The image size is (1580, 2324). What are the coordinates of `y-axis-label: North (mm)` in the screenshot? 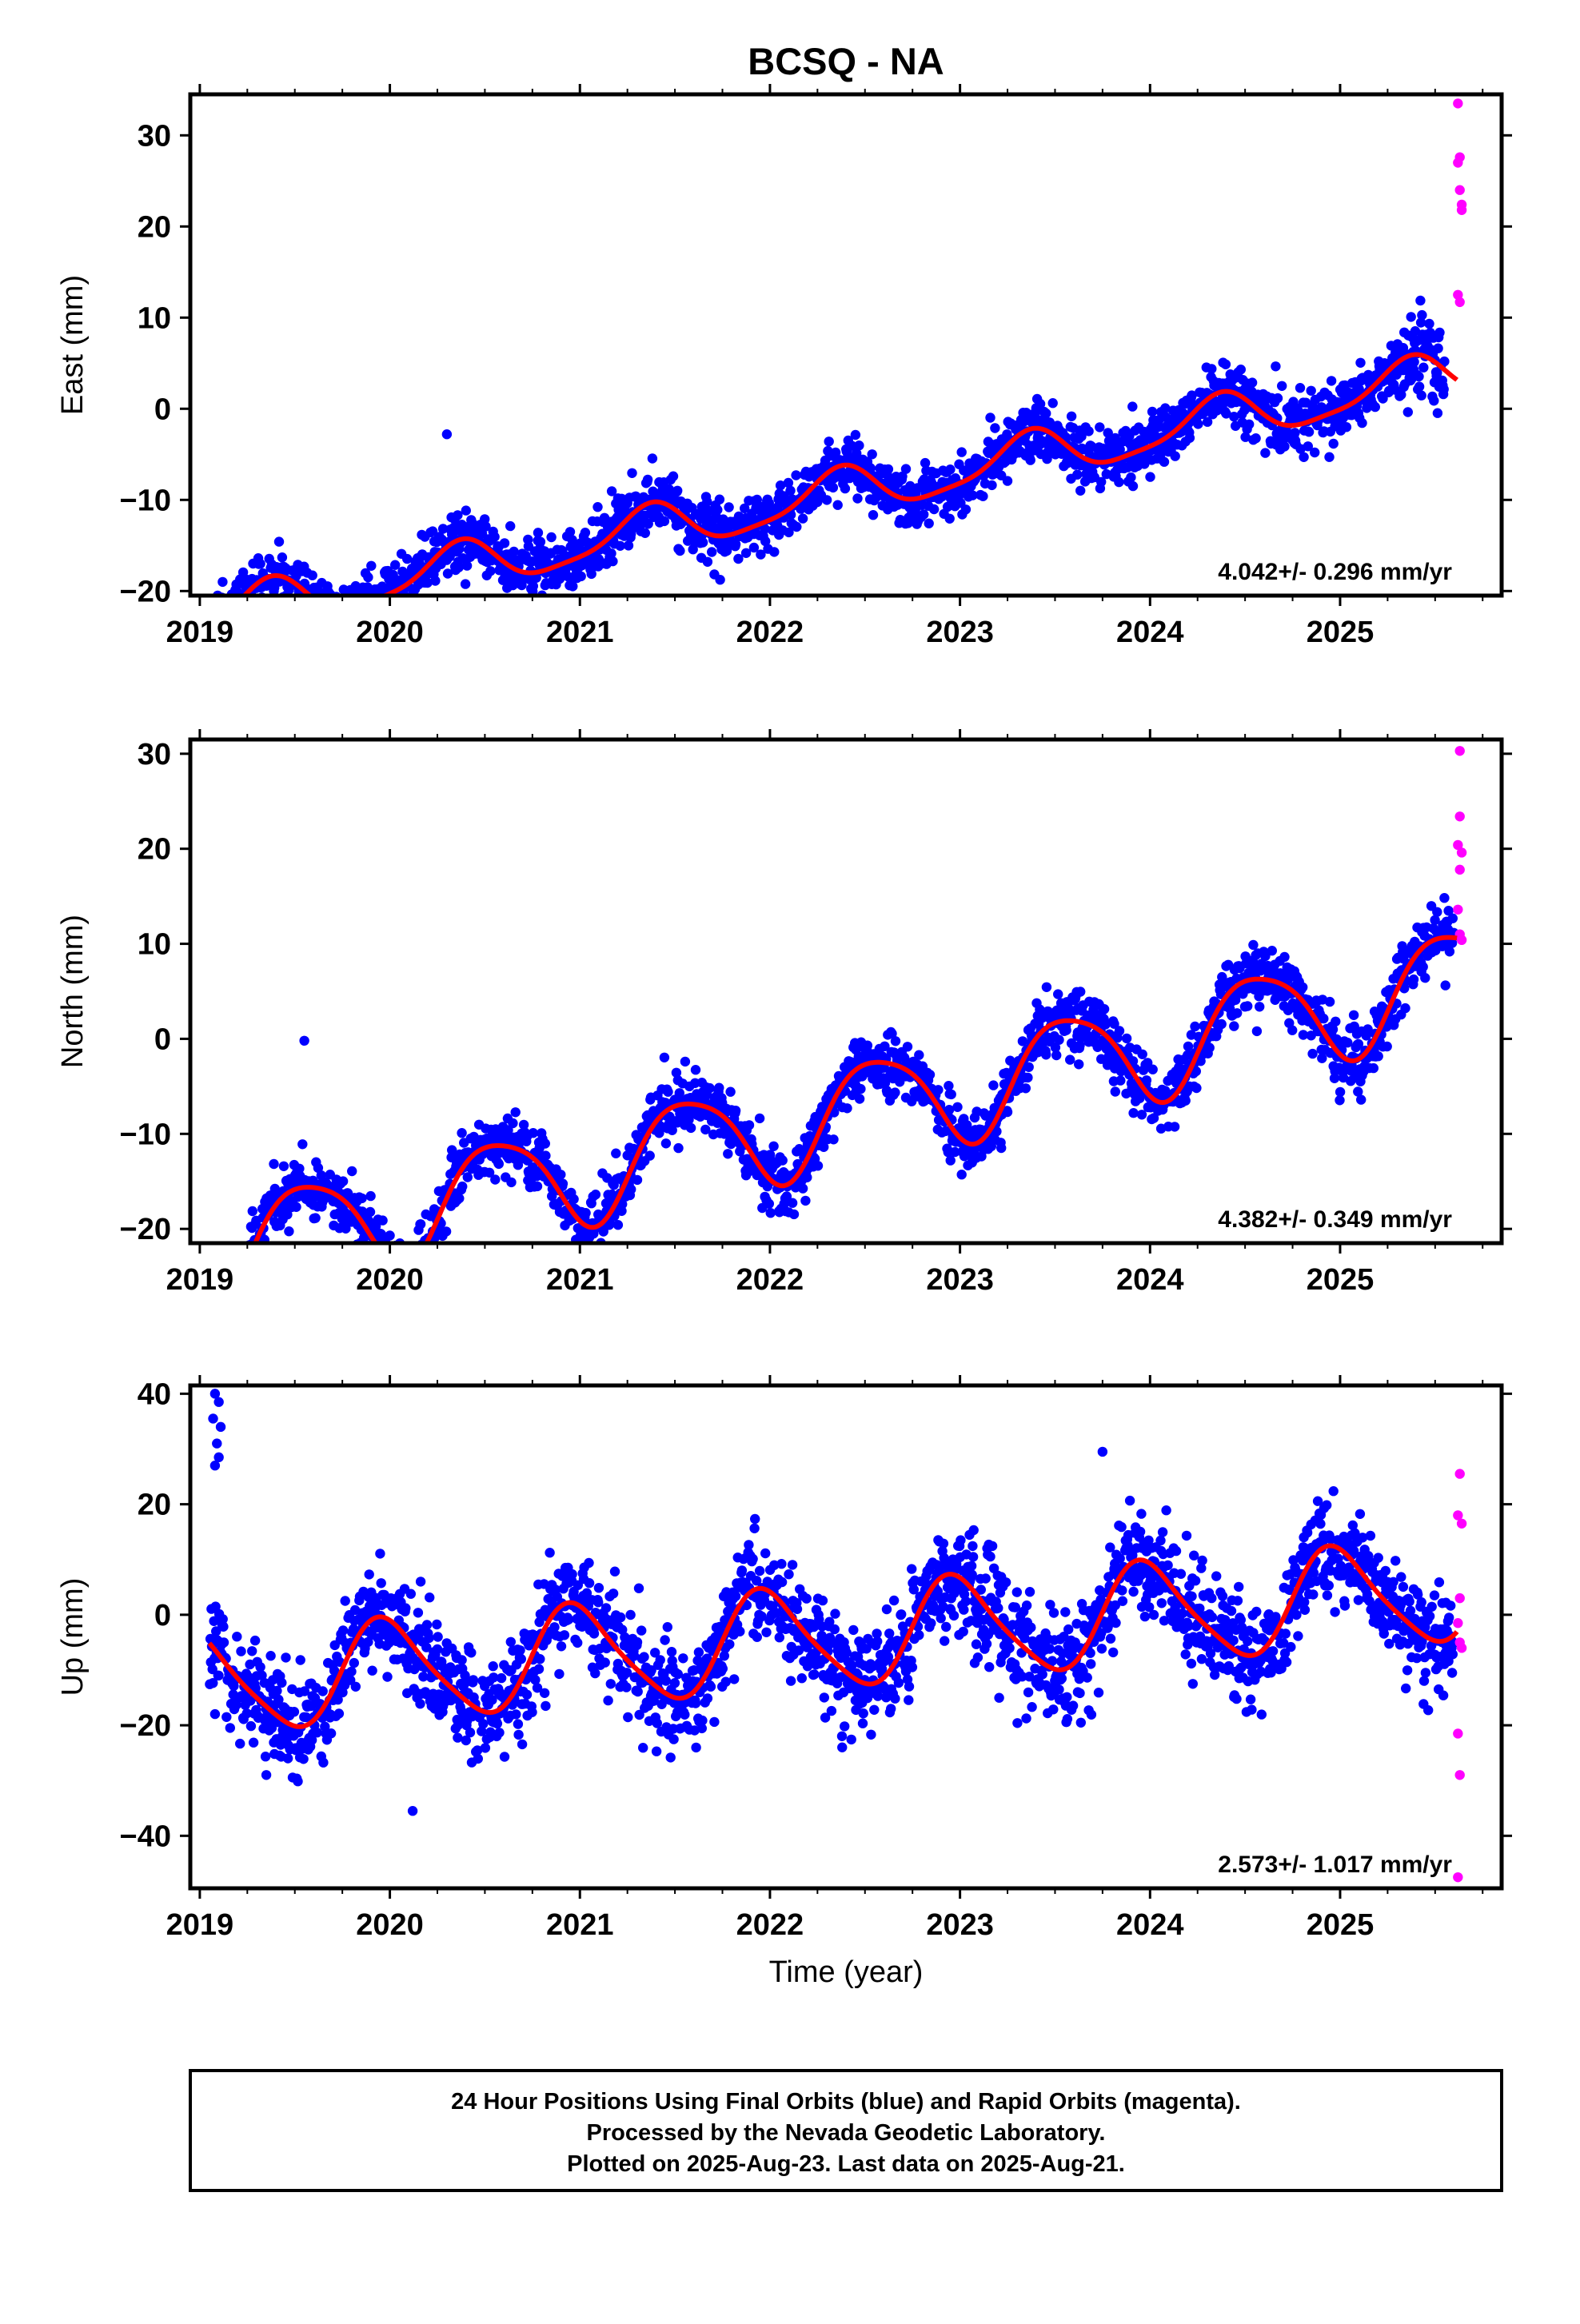 It's located at (73, 991).